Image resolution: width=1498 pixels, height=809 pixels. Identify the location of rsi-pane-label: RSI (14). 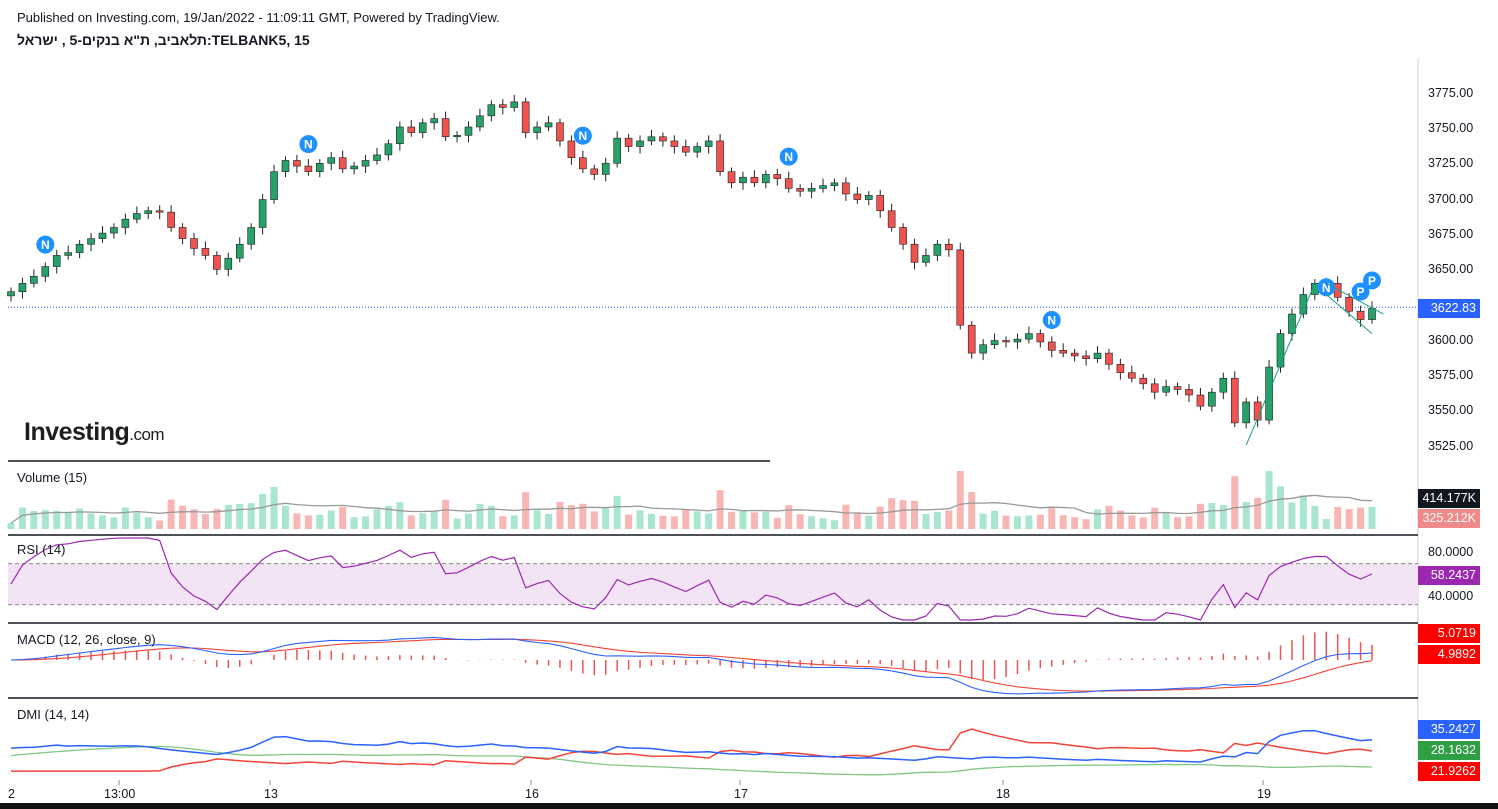
(41, 549).